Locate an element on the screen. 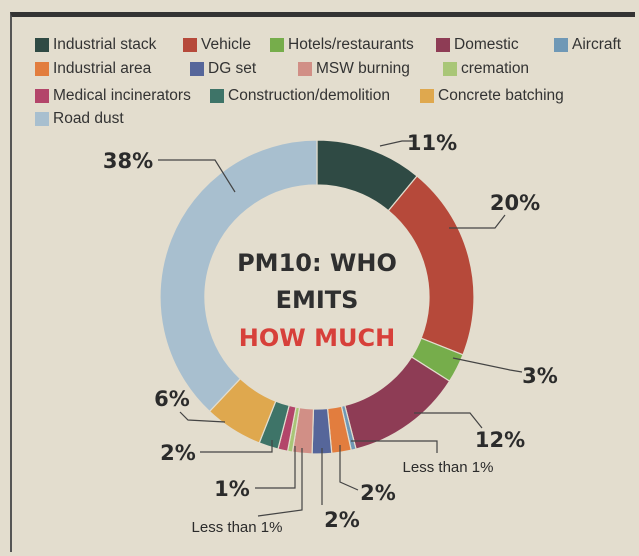 This screenshot has width=639, height=556. legend-item: Domestic is located at coordinates (477, 45).